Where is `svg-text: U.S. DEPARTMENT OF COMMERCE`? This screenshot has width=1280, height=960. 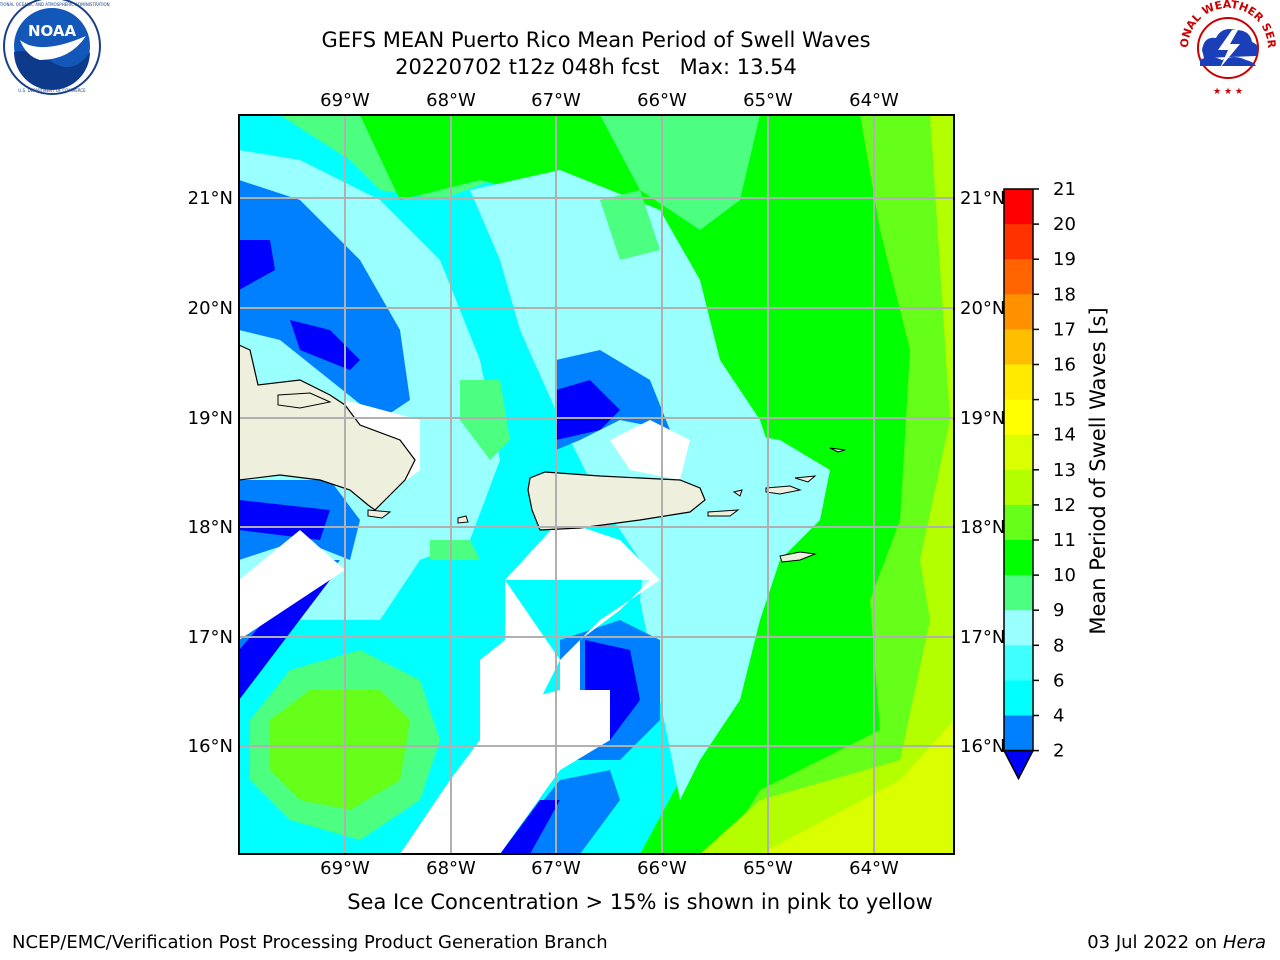
svg-text: U.S. DEPARTMENT OF COMMERCE is located at coordinates (52, 90).